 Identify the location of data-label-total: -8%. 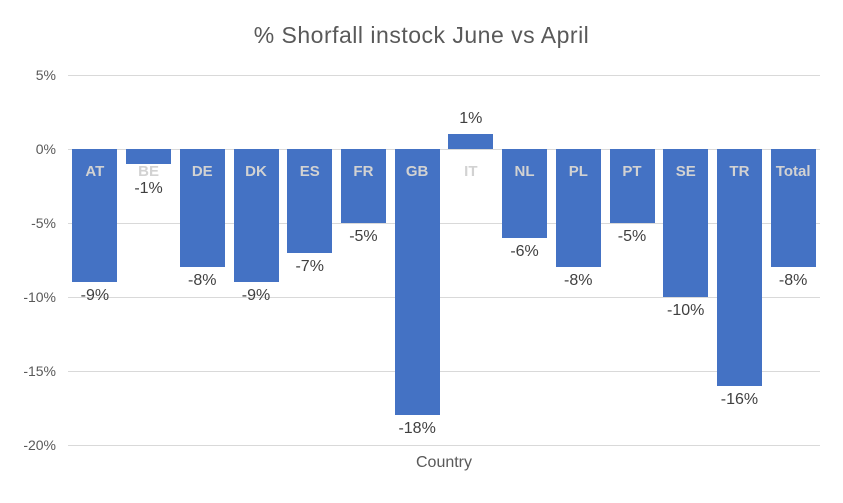
(793, 281).